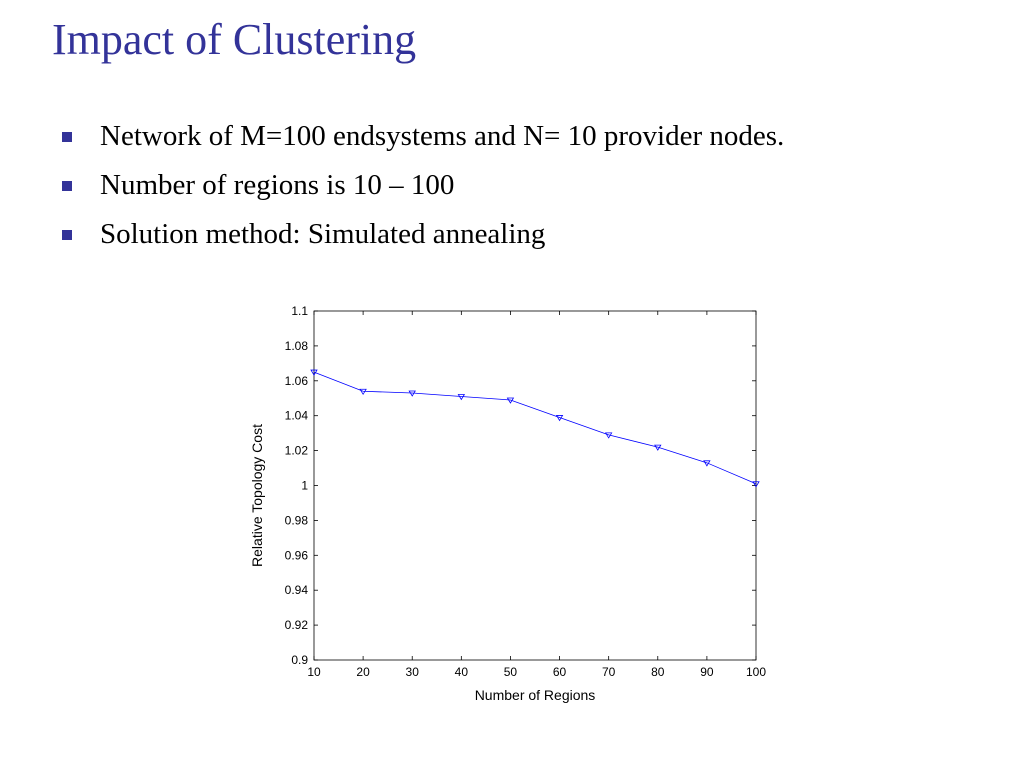 This screenshot has height=768, width=1024. What do you see at coordinates (297, 381) in the screenshot?
I see `y-tick-label: 1.06` at bounding box center [297, 381].